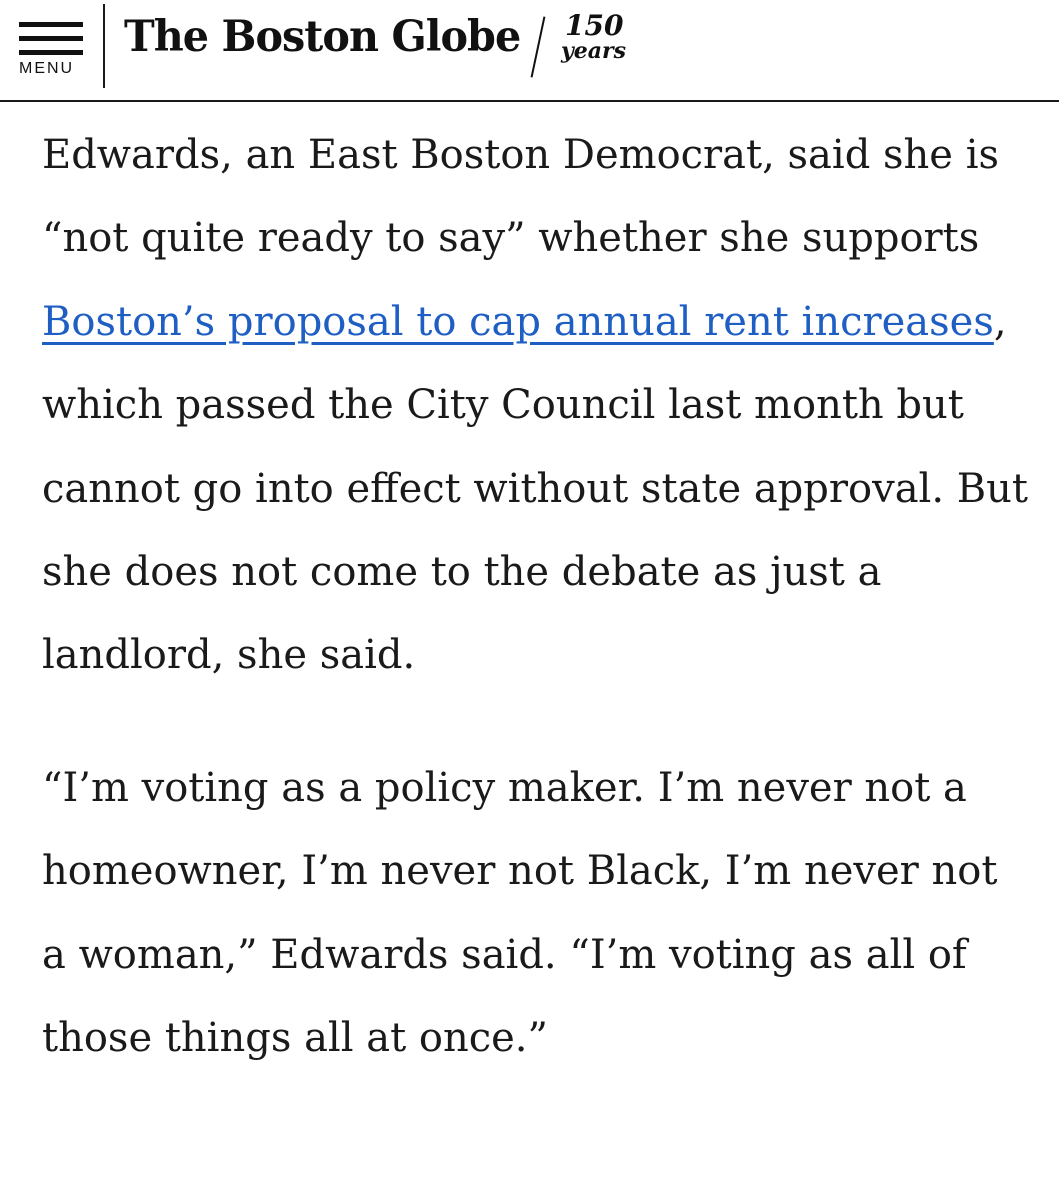  Describe the element at coordinates (51, 39) in the screenshot. I see `hamburger-menu-icon` at that location.